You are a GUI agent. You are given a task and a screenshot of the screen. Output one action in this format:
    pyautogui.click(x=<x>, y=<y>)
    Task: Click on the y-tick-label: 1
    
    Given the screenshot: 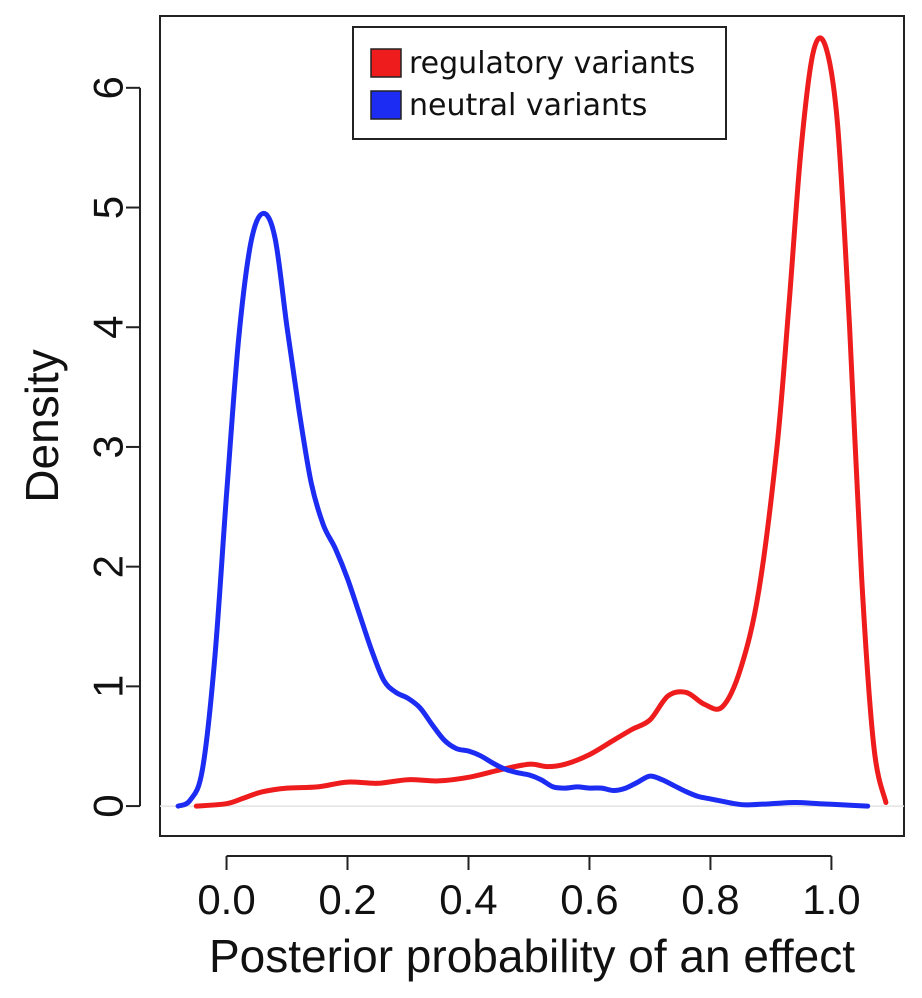 What is the action you would take?
    pyautogui.click(x=108, y=686)
    